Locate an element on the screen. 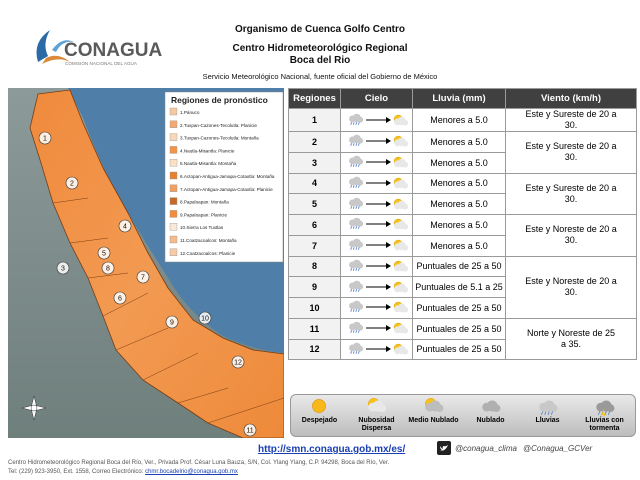 The width and height of the screenshot is (640, 480). compass-rose is located at coordinates (34, 408).